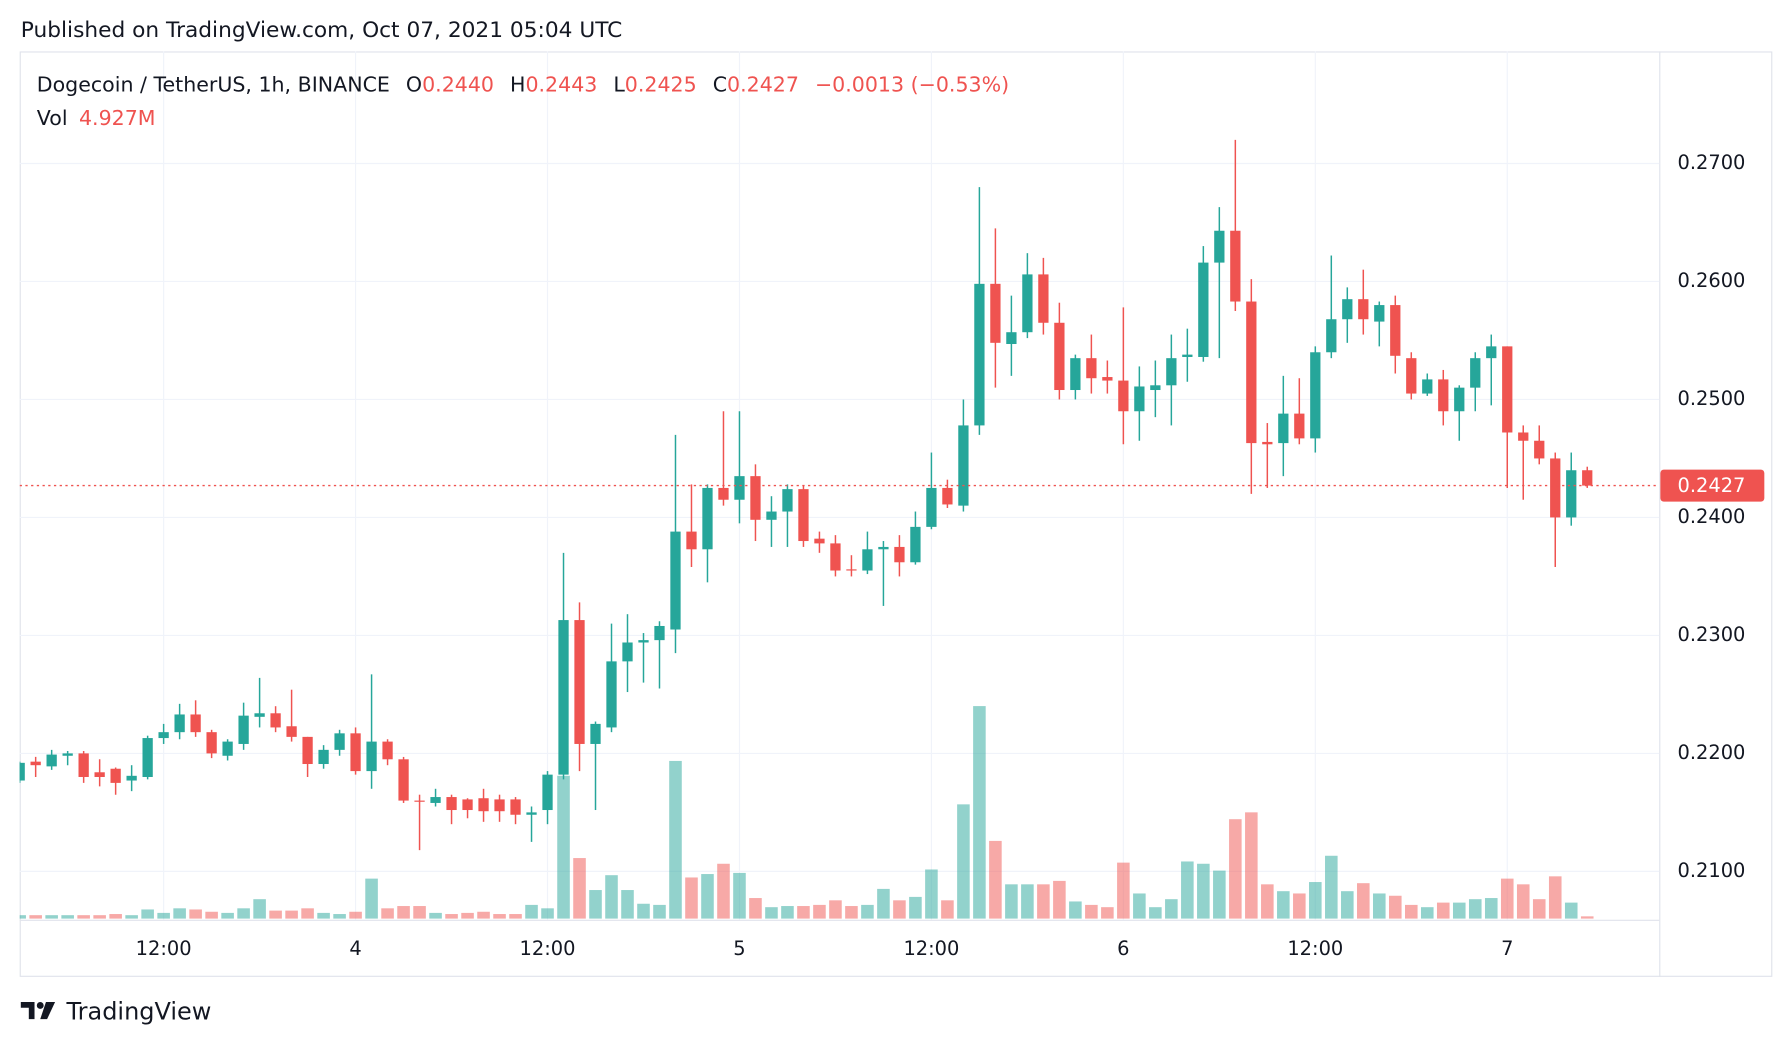  What do you see at coordinates (139, 1011) in the screenshot?
I see `brand-name: TradingView` at bounding box center [139, 1011].